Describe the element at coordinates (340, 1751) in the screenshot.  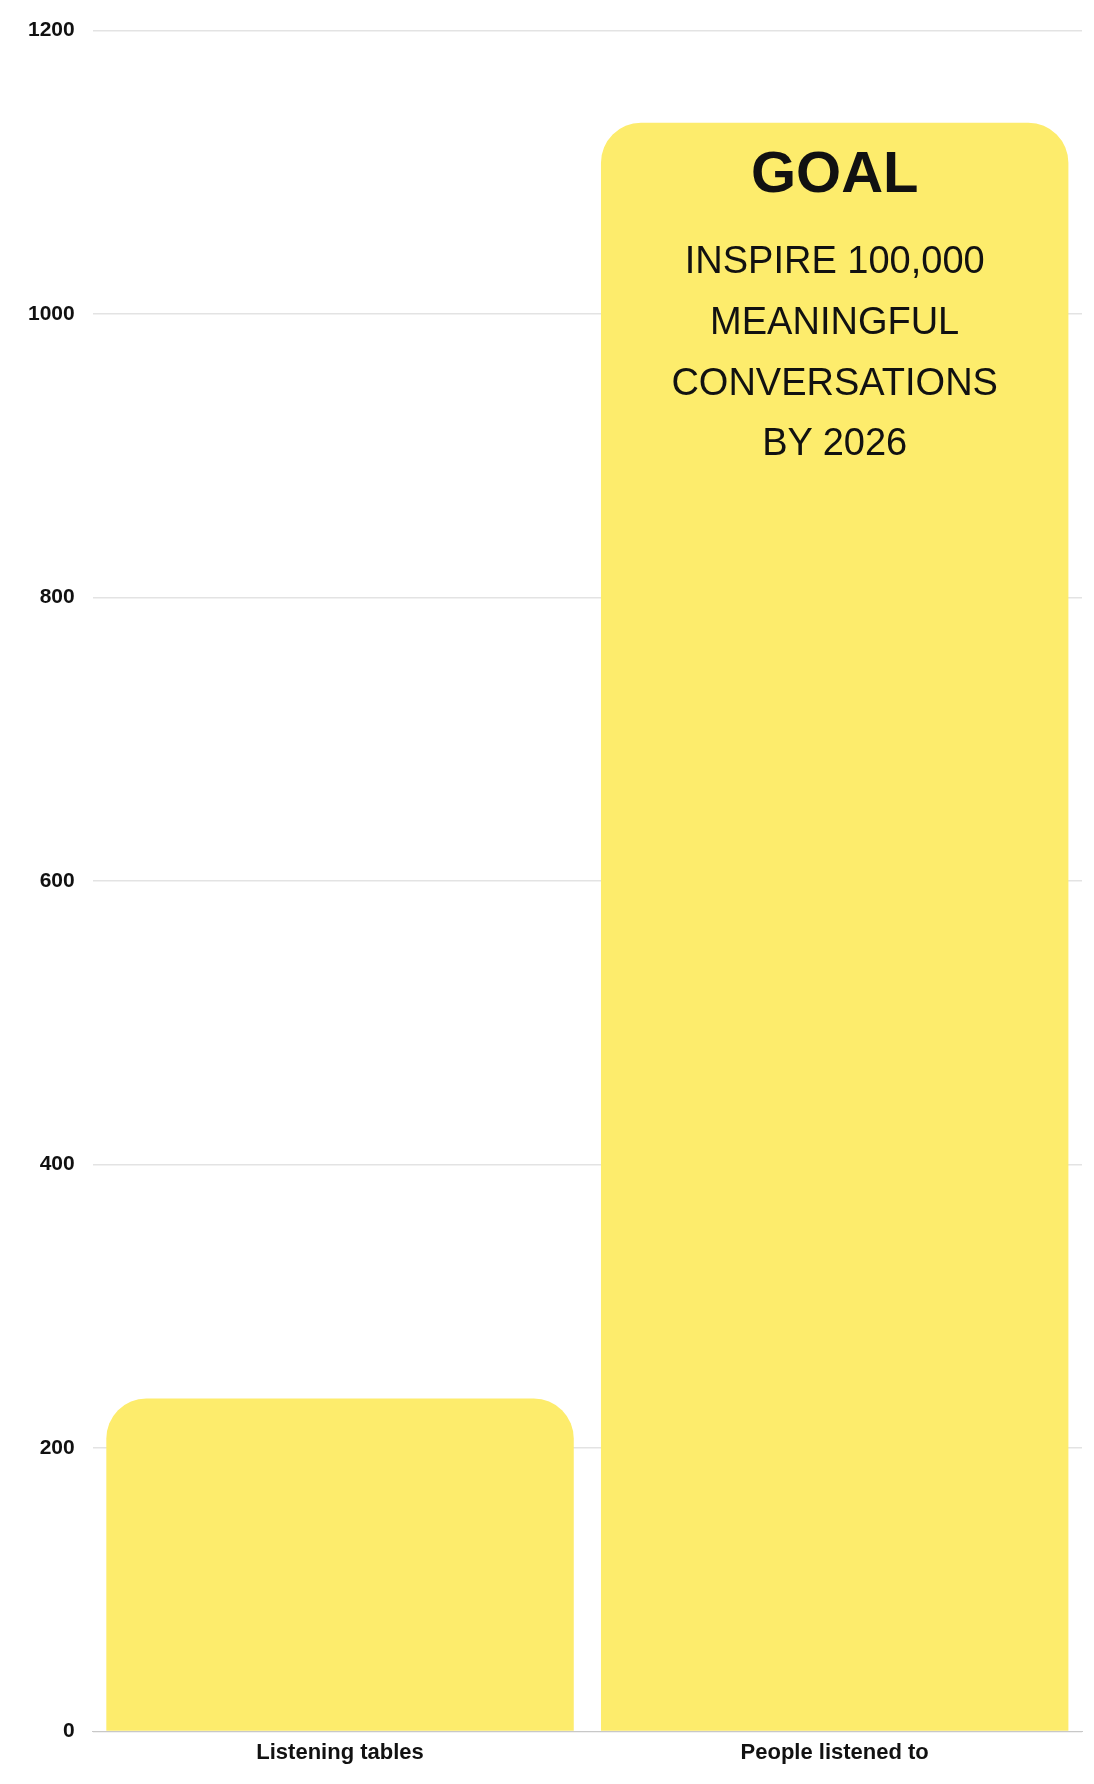
I see `x-tick-label: Listening tables` at that location.